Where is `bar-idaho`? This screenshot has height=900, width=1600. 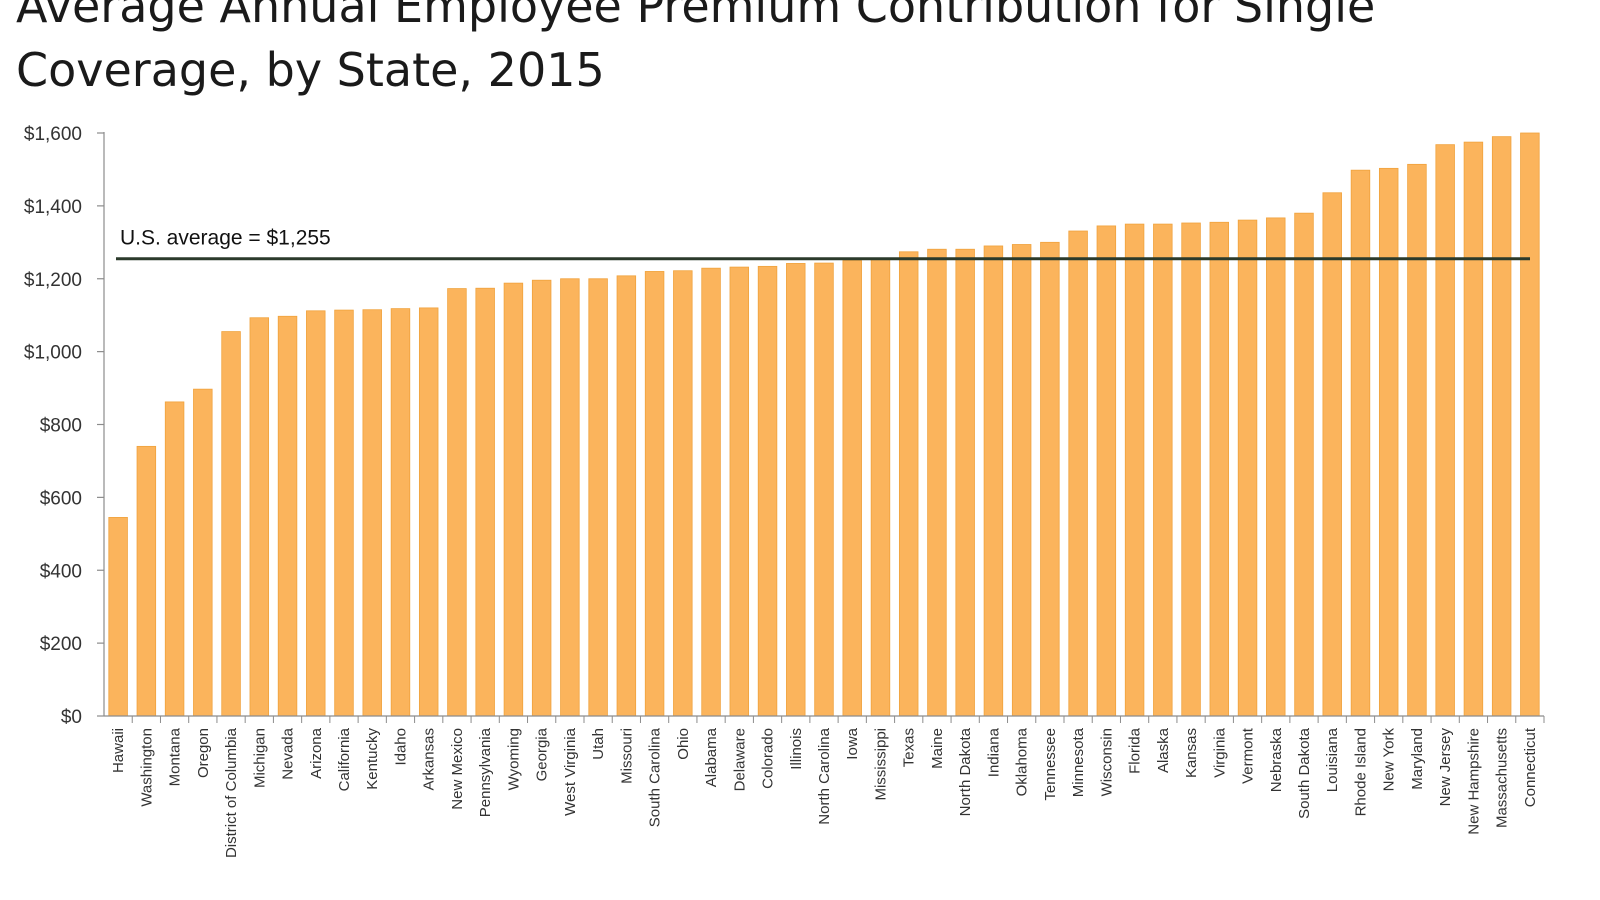
bar-idaho is located at coordinates (400, 512).